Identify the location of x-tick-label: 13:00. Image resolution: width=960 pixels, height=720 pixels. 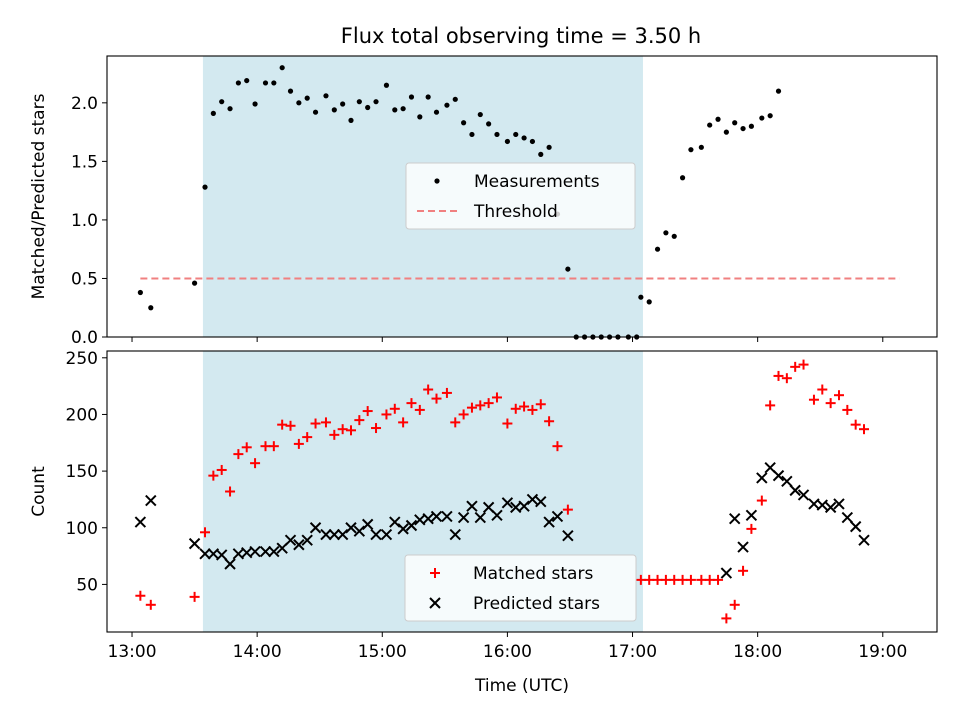
(132, 652).